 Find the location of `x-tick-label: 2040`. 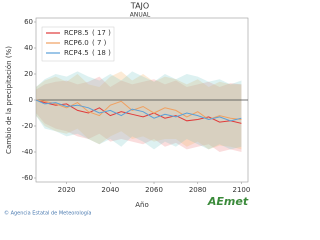

x-tick-label: 2040 is located at coordinates (110, 190).